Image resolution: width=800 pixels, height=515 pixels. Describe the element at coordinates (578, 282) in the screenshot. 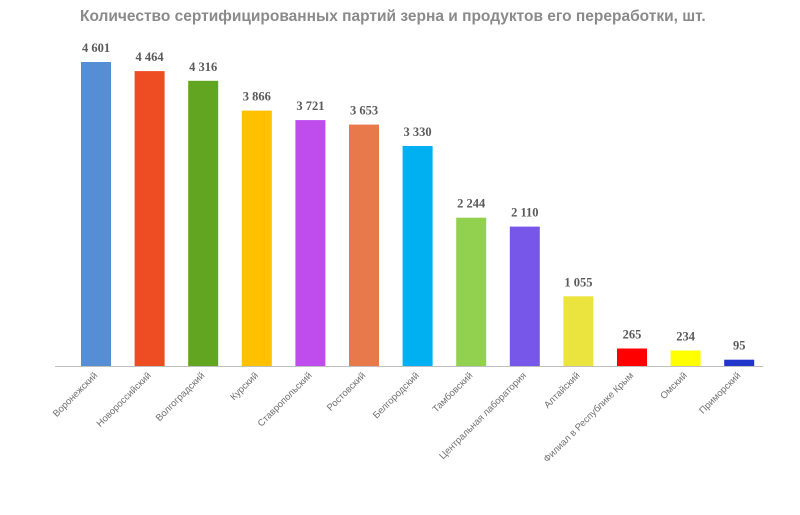

I see `data-label: 1 055` at that location.